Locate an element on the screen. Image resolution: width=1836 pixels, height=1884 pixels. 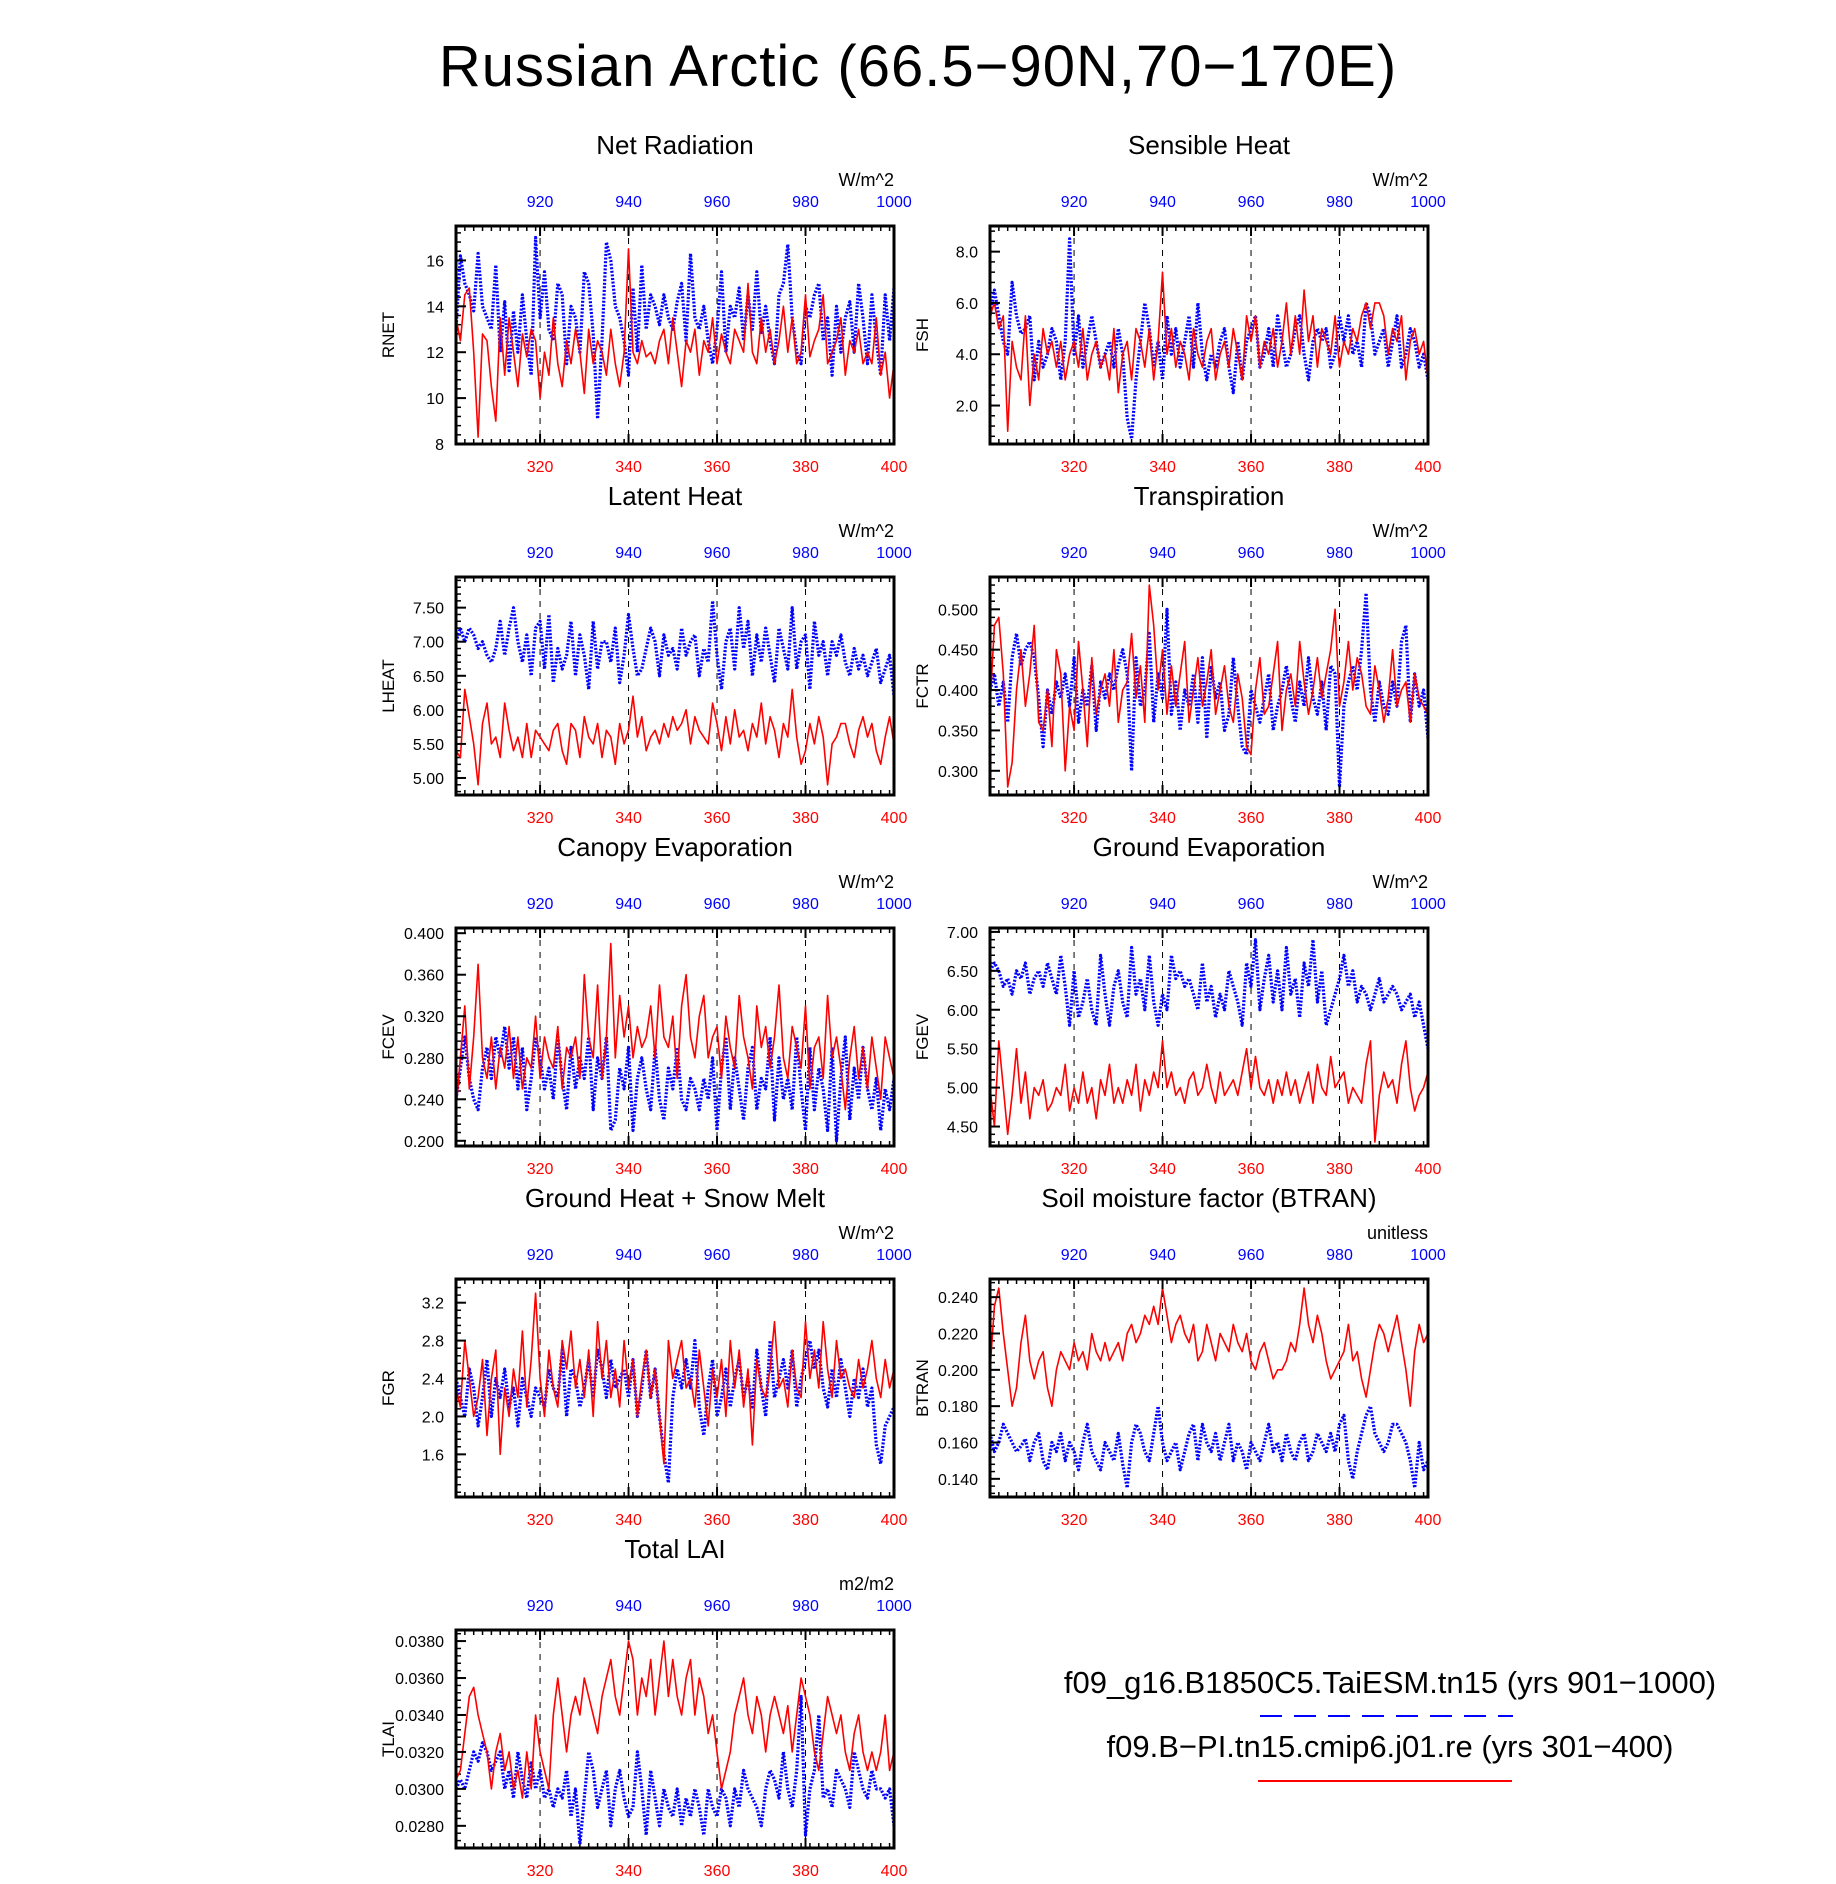
y-tick-label: 16 is located at coordinates (435, 261).